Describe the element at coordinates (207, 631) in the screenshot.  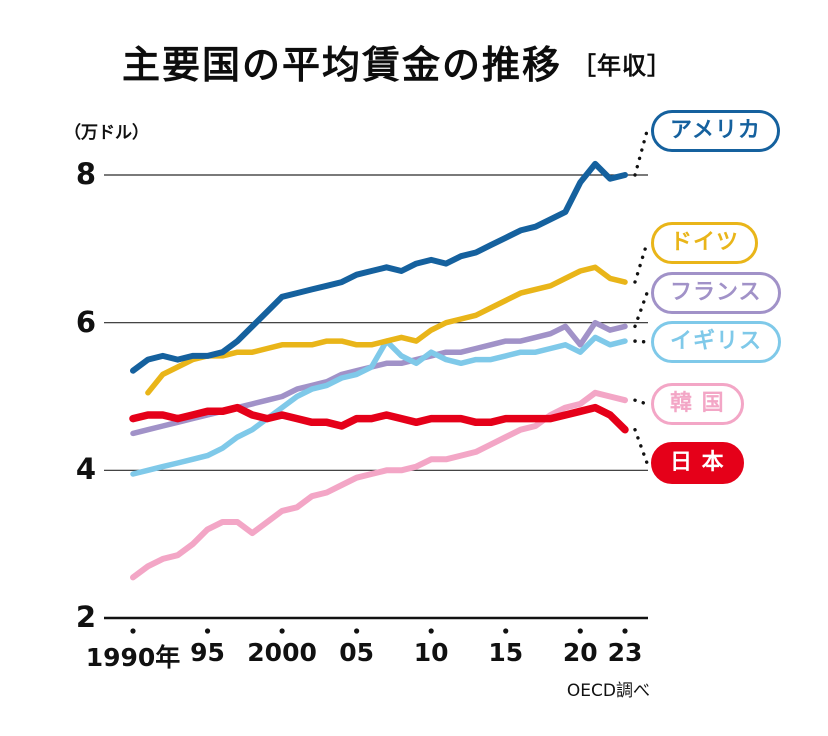
I see `x-tick-dot-1995` at that location.